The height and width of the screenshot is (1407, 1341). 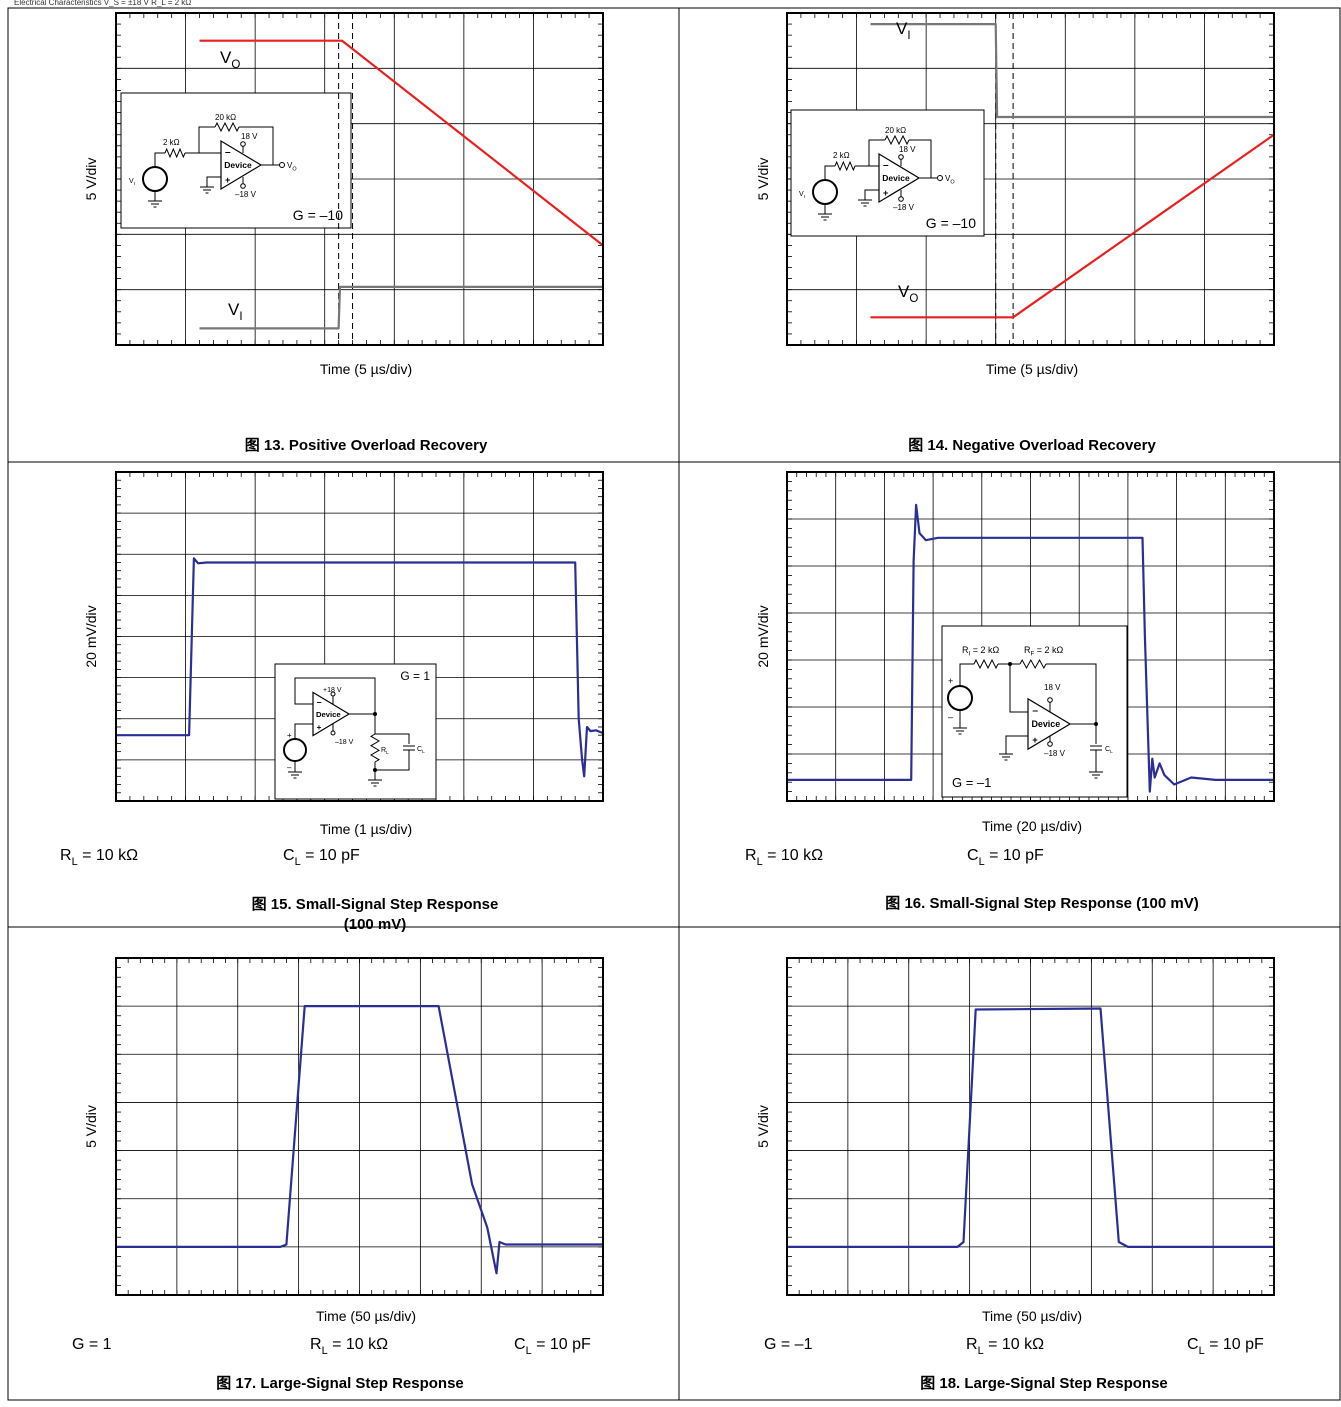 I want to click on output-label: VO, so click(x=292, y=166).